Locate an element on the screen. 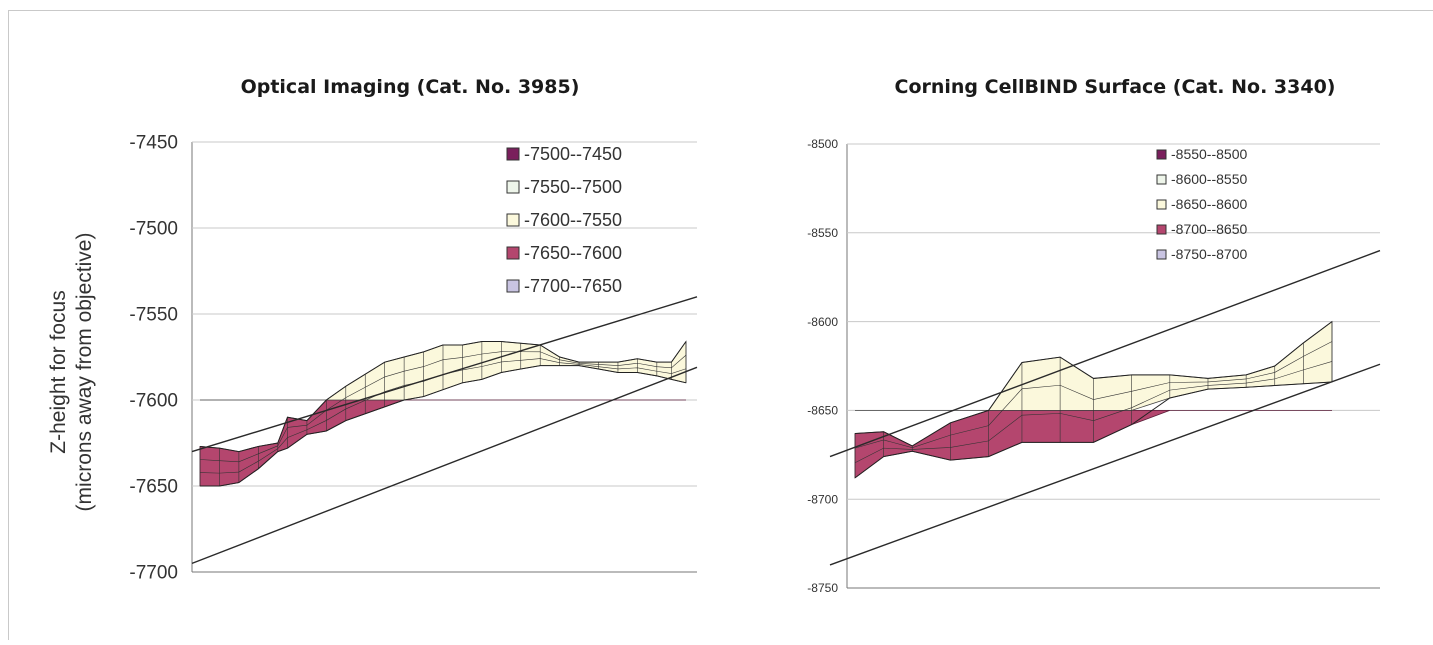 The width and height of the screenshot is (1433, 645). y-tick-label: -7650 is located at coordinates (153, 487).